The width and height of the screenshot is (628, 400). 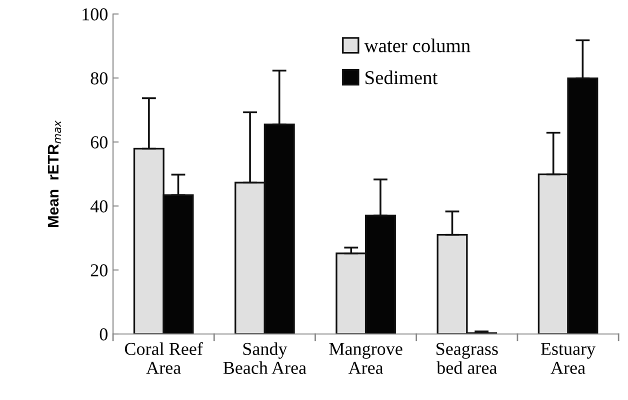 What do you see at coordinates (99, 78) in the screenshot?
I see `y-tick-label: 80` at bounding box center [99, 78].